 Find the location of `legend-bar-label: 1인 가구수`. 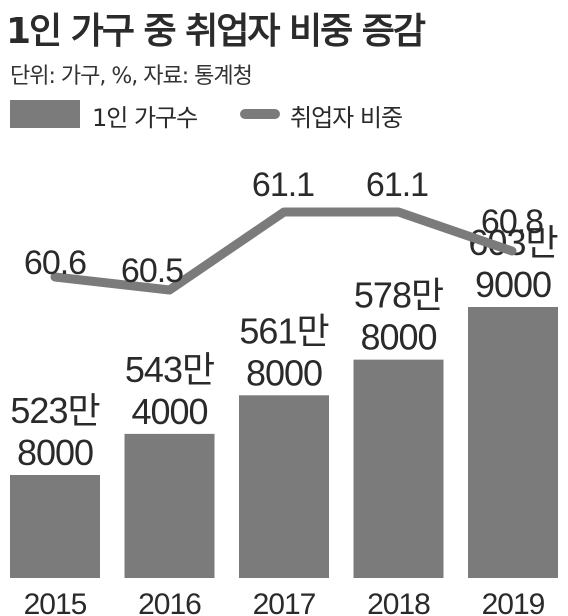

legend-bar-label: 1인 가구수 is located at coordinates (145, 118).